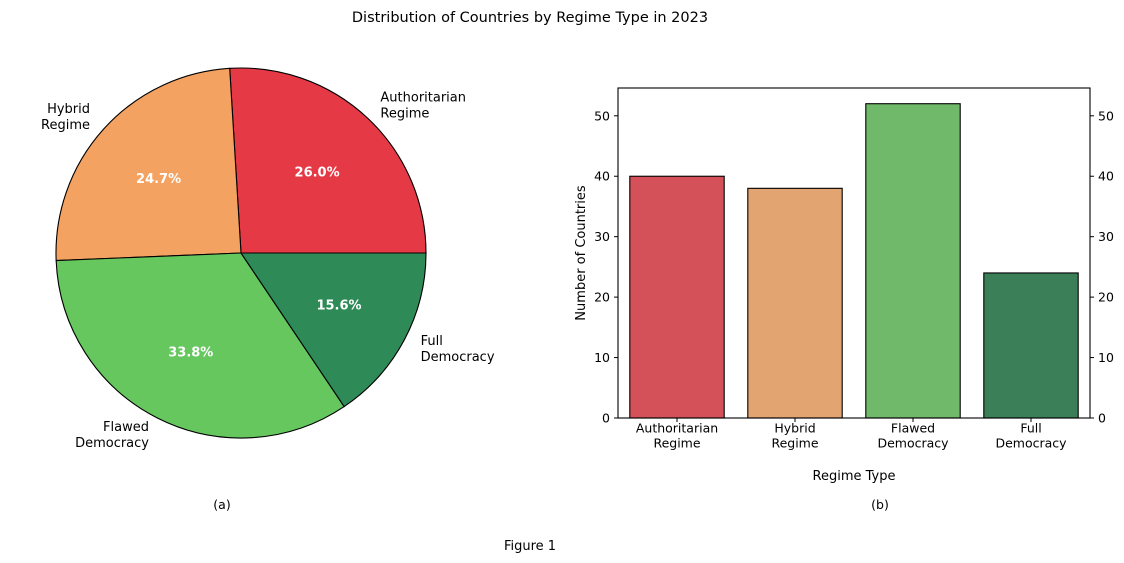 This screenshot has width=1124, height=563. I want to click on pie-percent-label: 26.0%, so click(317, 173).